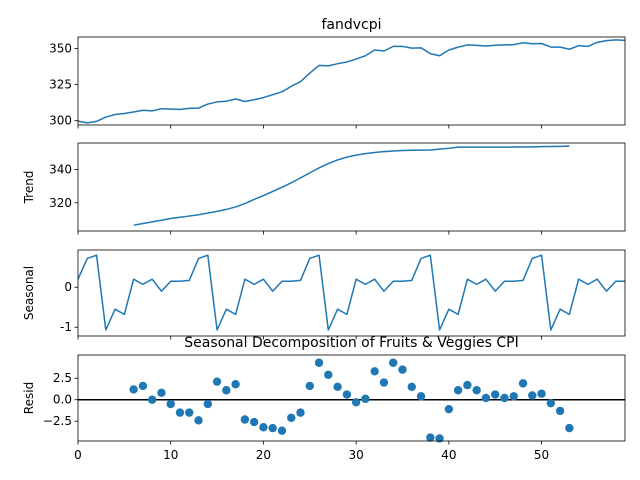  Describe the element at coordinates (263, 455) in the screenshot. I see `x-tick-label: 20` at that location.